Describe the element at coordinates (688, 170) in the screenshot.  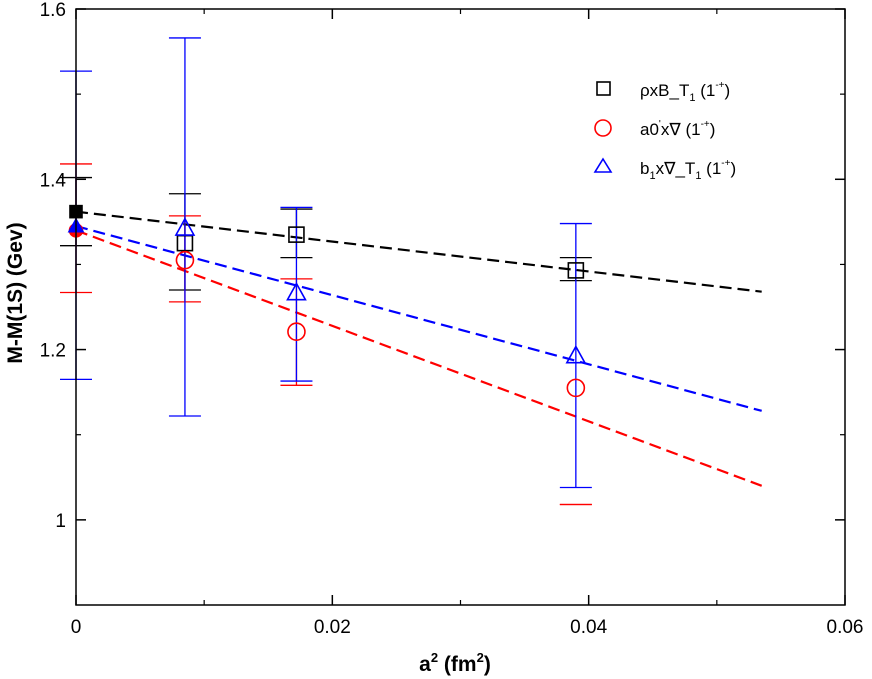
I see `legend-label-b1-x-nabla-T1: b1x∇_T1 (1-+)` at that location.